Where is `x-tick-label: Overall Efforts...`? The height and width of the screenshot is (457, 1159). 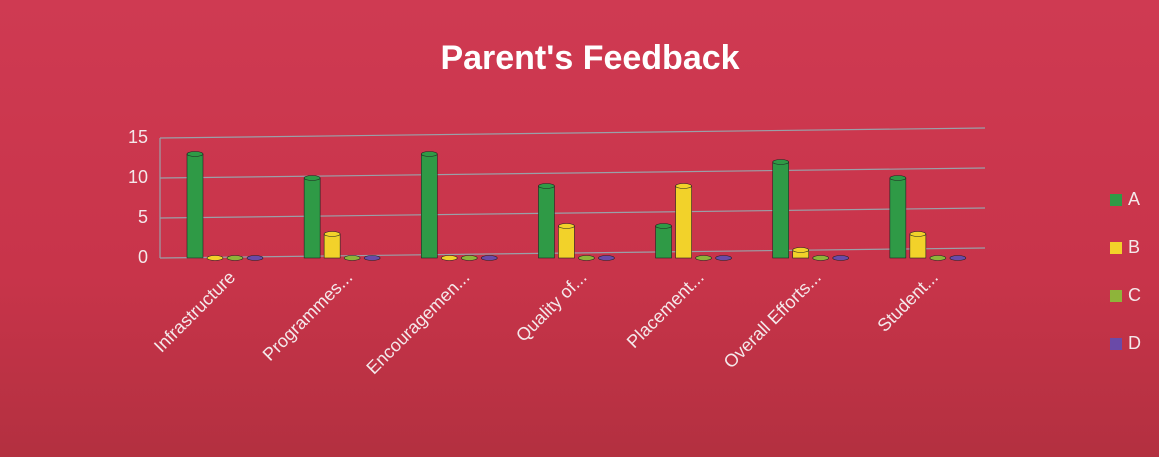
x-tick-label: Overall Efforts... is located at coordinates (772, 319).